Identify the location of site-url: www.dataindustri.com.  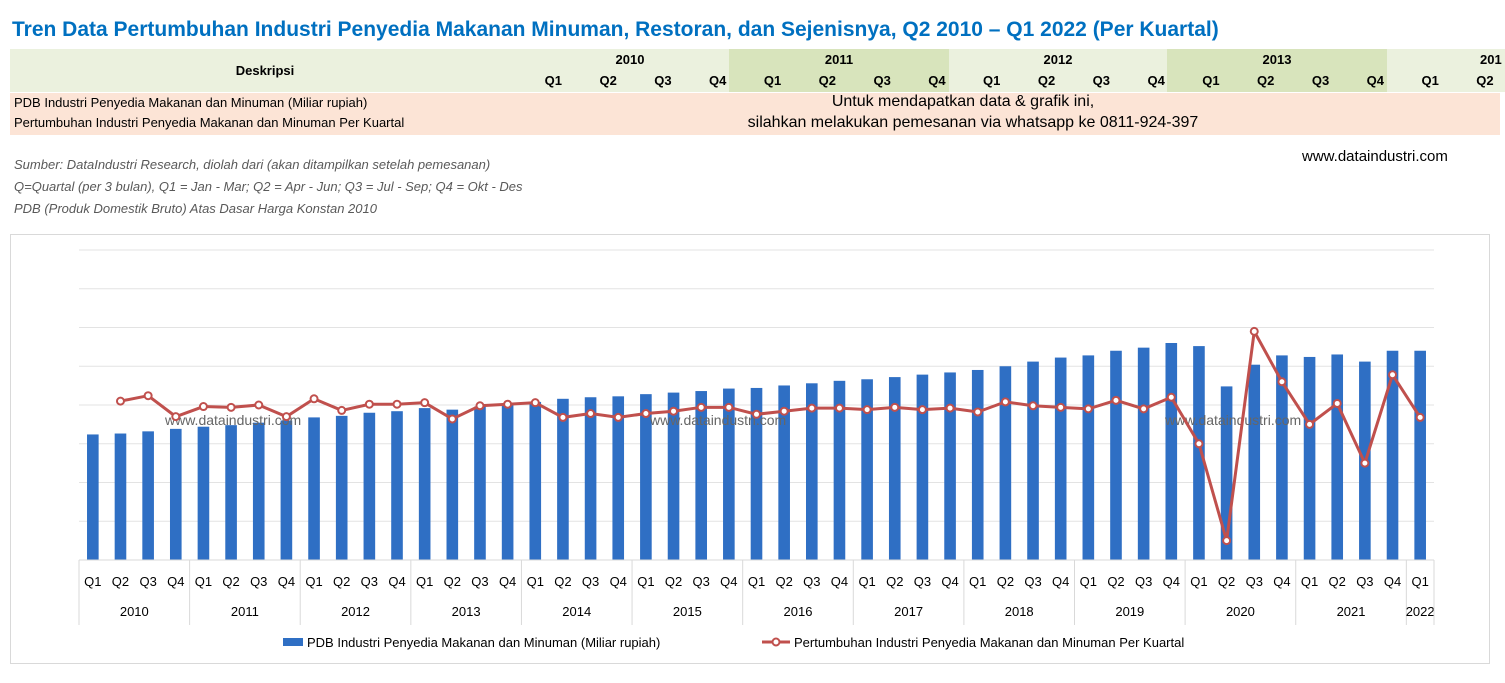
(1375, 156).